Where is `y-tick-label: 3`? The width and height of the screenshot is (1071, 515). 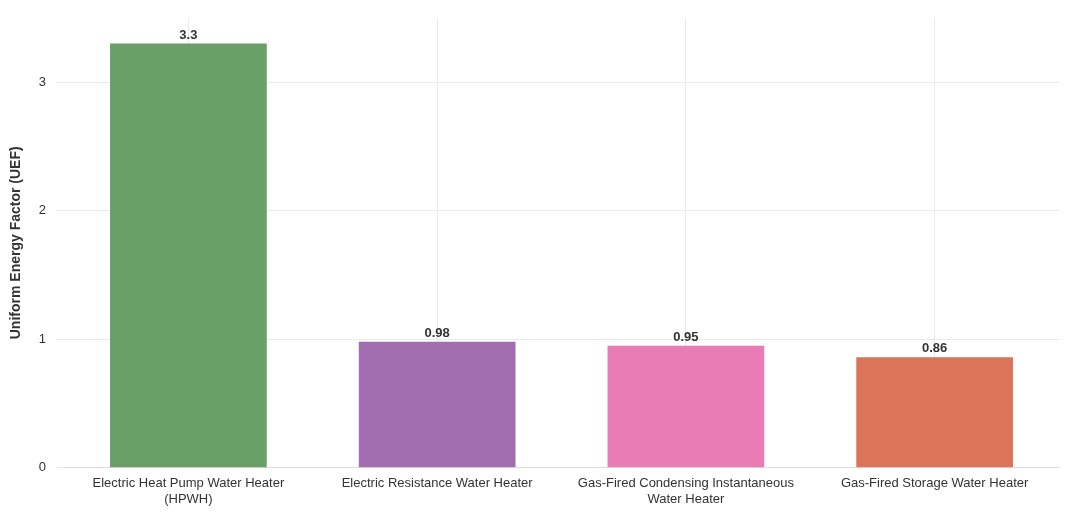 y-tick-label: 3 is located at coordinates (42, 81).